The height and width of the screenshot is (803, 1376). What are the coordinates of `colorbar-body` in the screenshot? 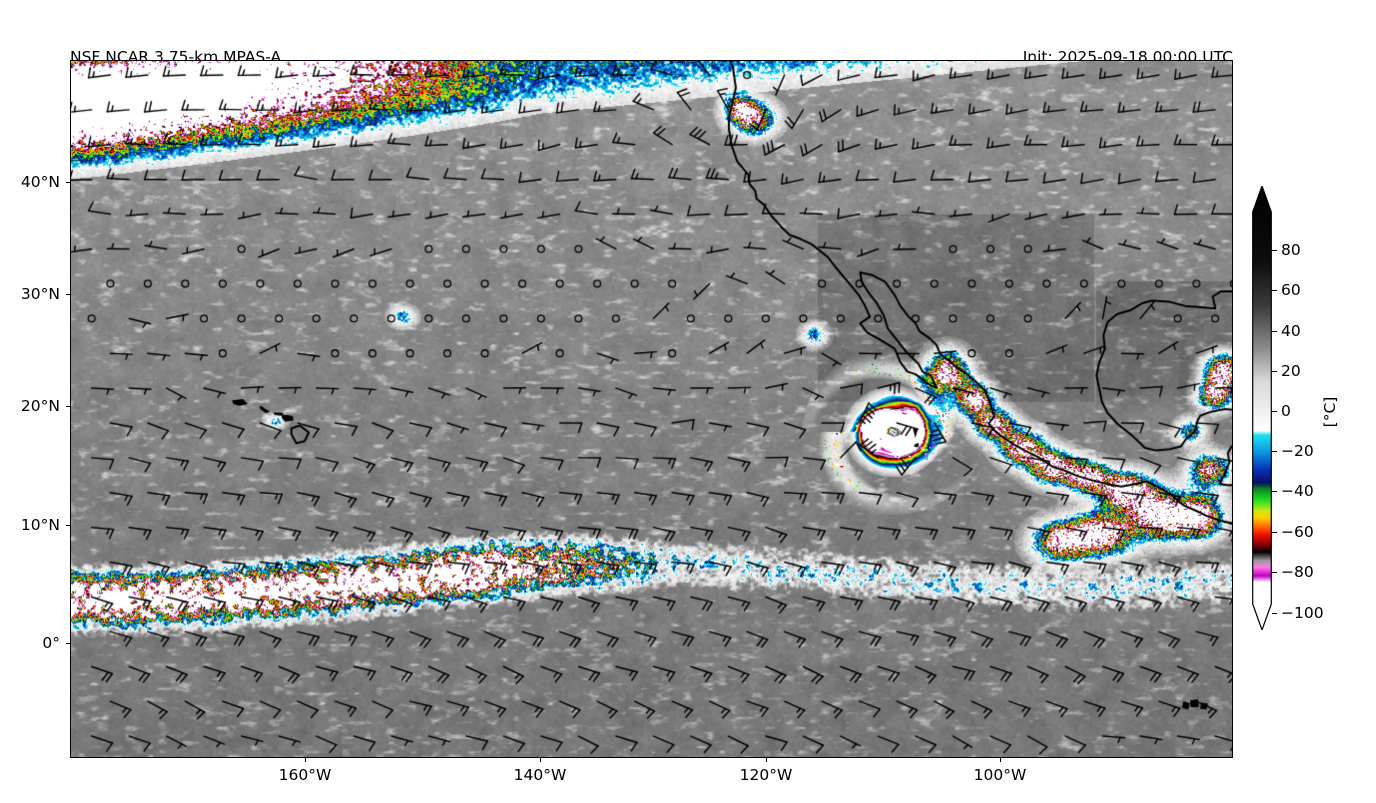 It's located at (1262, 408).